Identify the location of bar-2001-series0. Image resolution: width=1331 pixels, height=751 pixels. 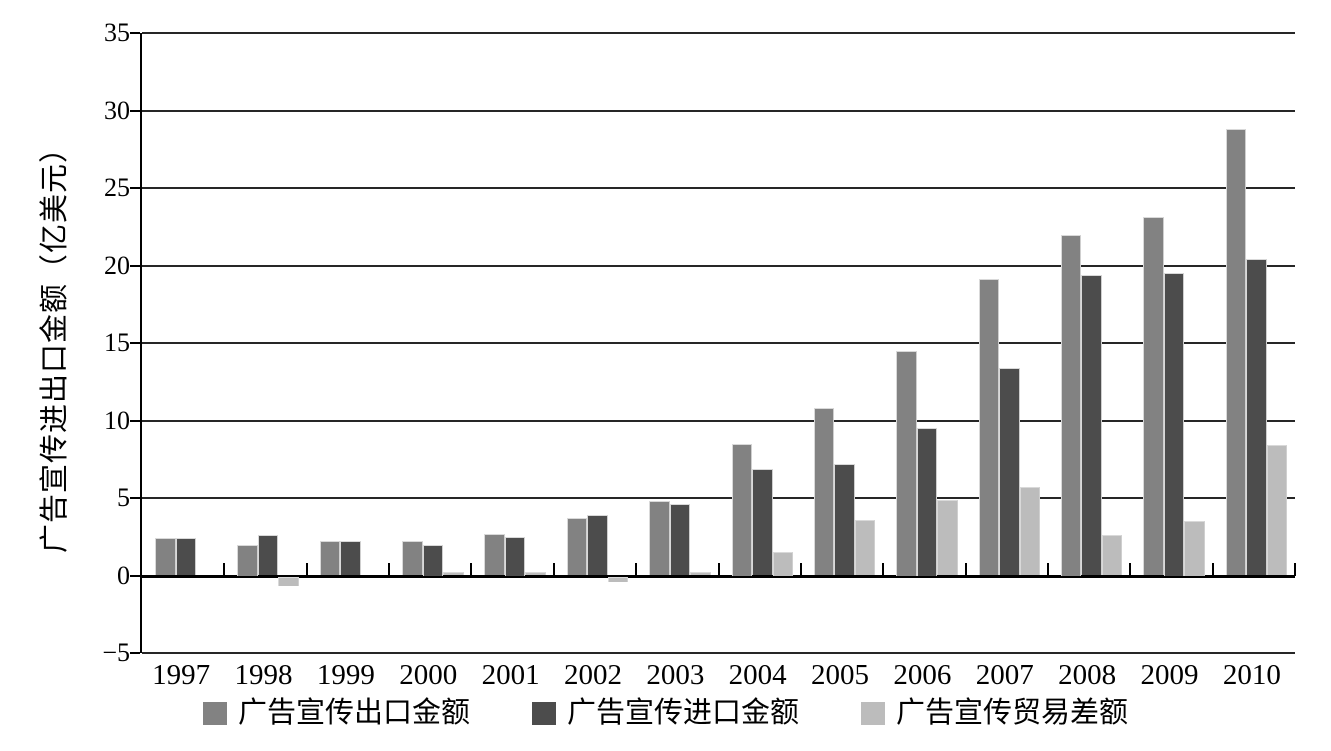
(494, 554).